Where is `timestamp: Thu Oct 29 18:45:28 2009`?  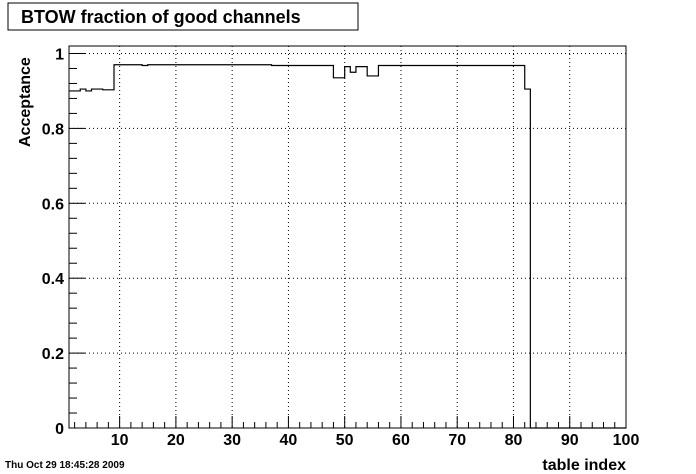
timestamp: Thu Oct 29 18:45:28 2009 is located at coordinates (65, 465).